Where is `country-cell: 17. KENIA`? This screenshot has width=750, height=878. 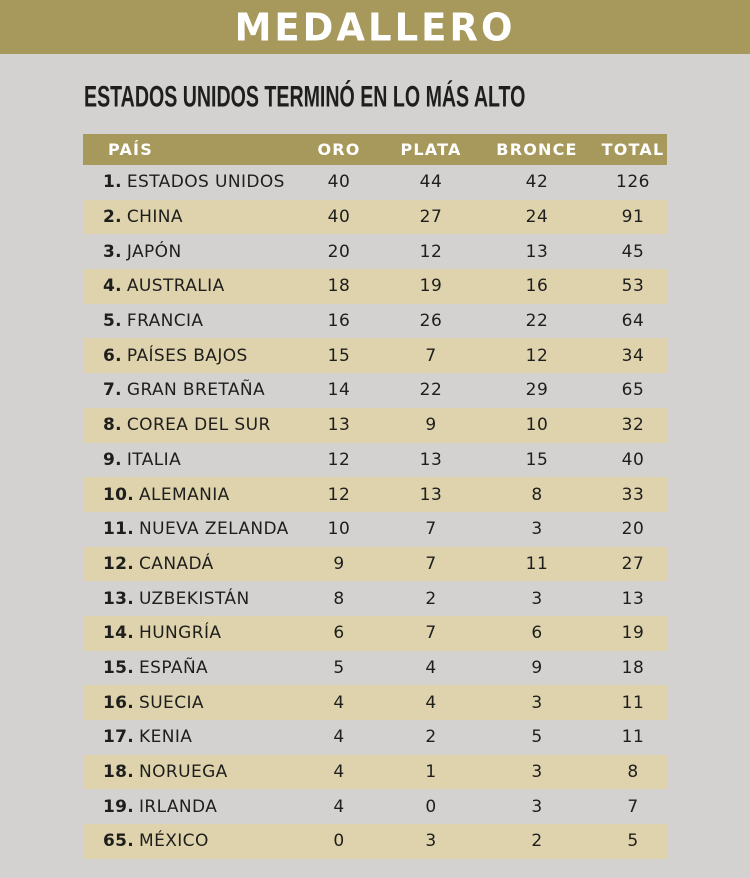 country-cell: 17. KENIA is located at coordinates (187, 737).